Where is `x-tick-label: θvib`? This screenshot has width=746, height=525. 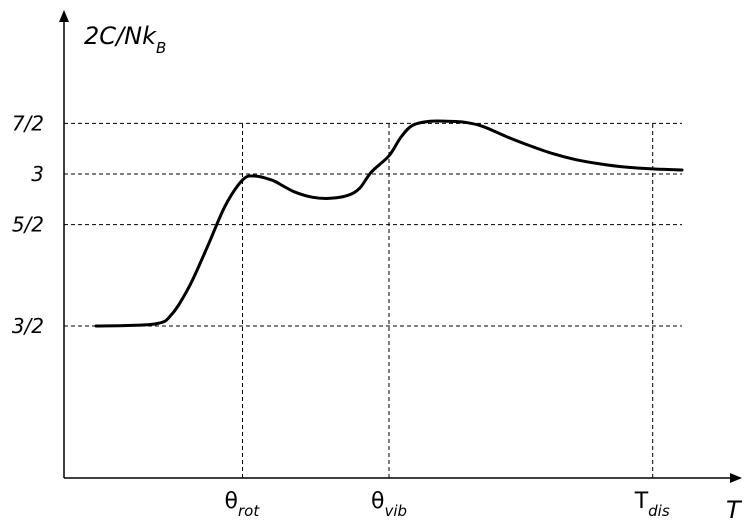 x-tick-label: θvib is located at coordinates (389, 504).